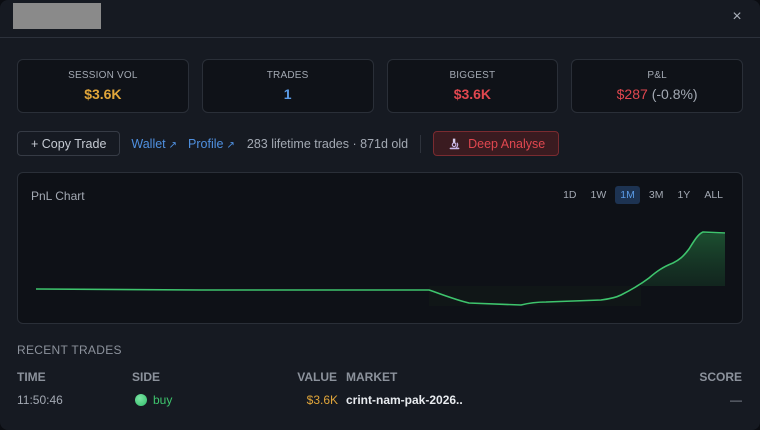 This screenshot has width=760, height=430. What do you see at coordinates (713, 195) in the screenshot?
I see `range-all: ALL` at bounding box center [713, 195].